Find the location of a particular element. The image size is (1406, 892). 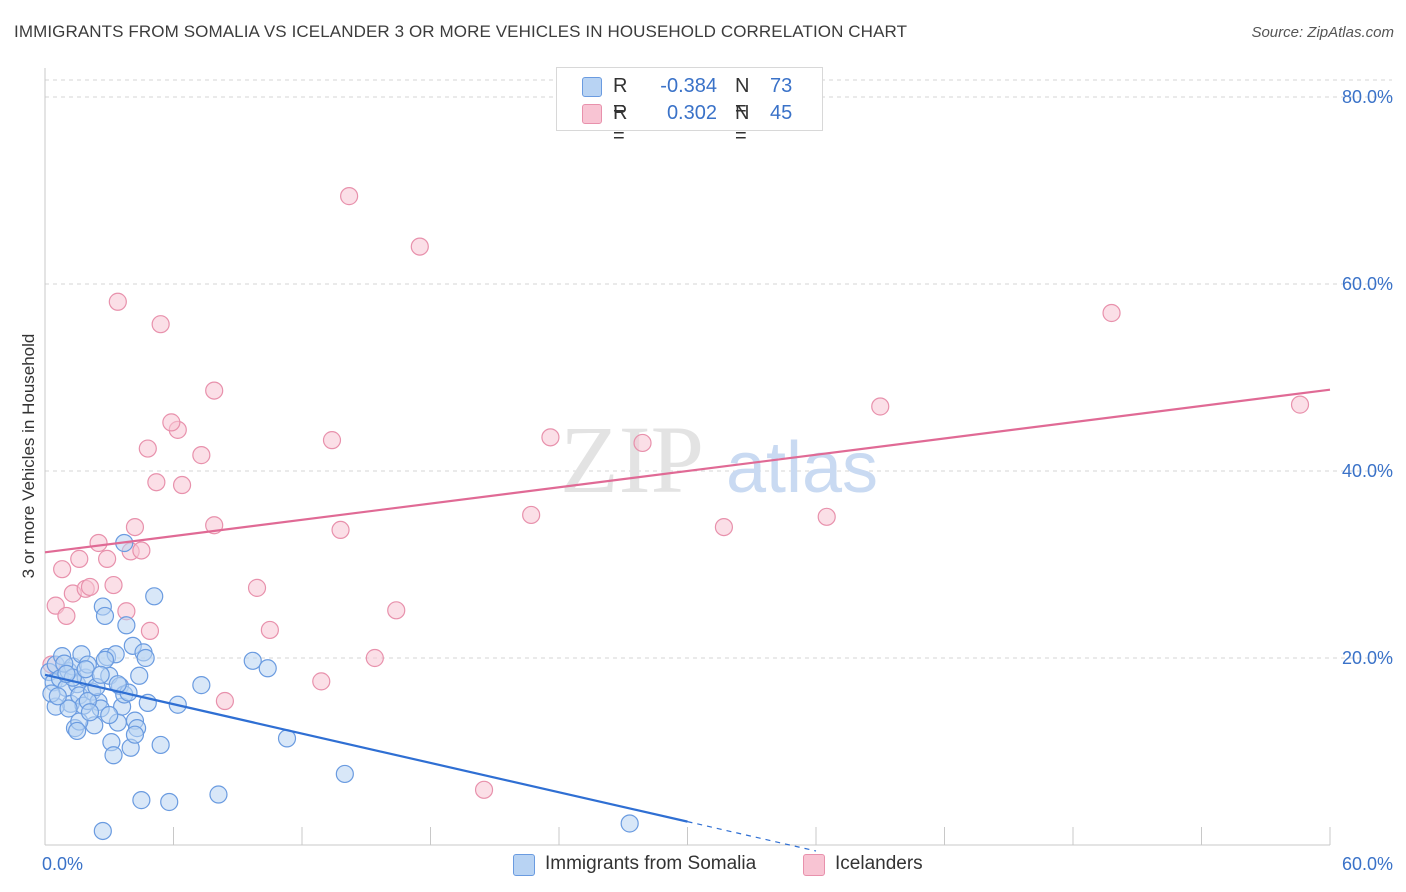

bottom-legend-swatch-icelanders is located at coordinates (814, 865).